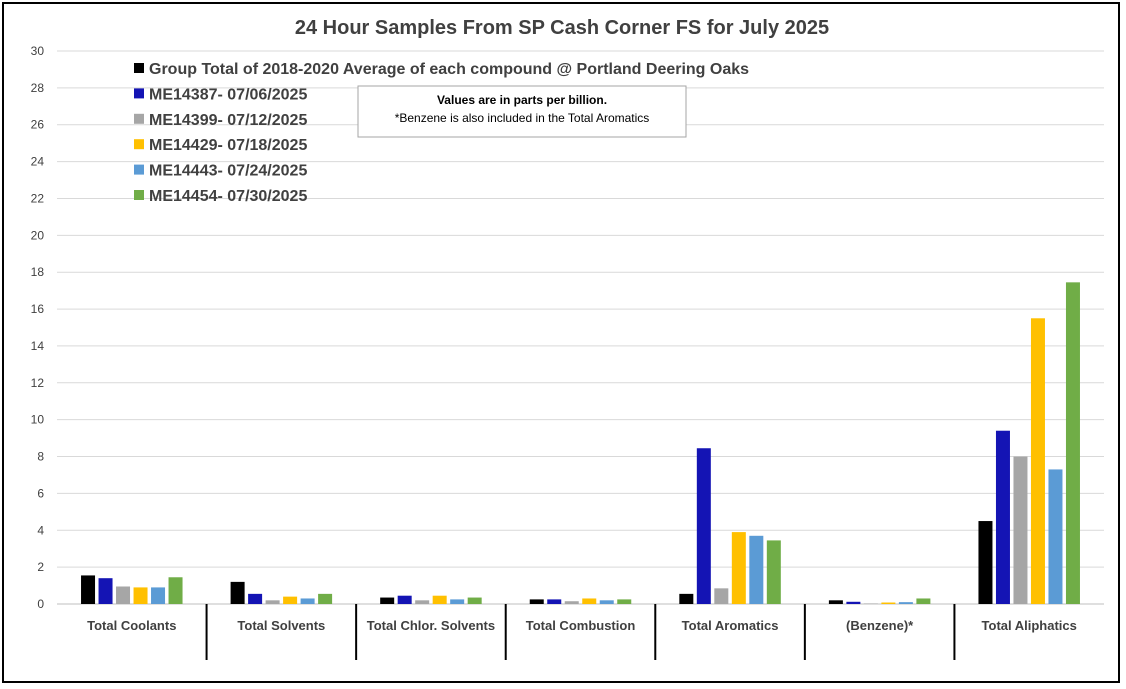 Image resolution: width=1126 pixels, height=689 pixels. I want to click on x-tick-label: (Benzene)*, so click(880, 625).